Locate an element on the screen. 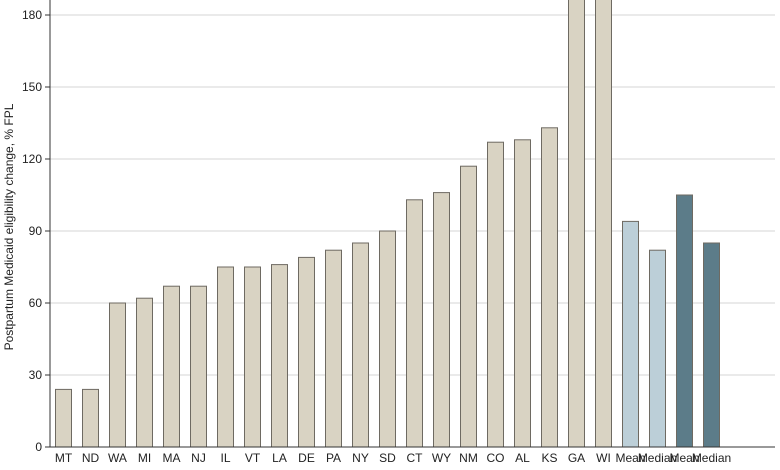 Image resolution: width=780 pixels, height=470 pixels. x-tick-label-sd-12: SD is located at coordinates (387, 458).